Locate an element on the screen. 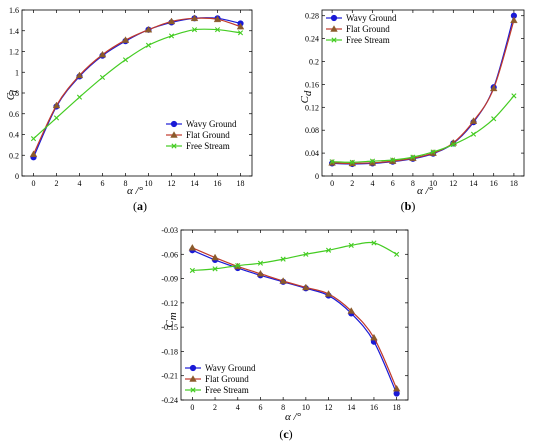  y-tick-label: 0.28 is located at coordinates (312, 16).